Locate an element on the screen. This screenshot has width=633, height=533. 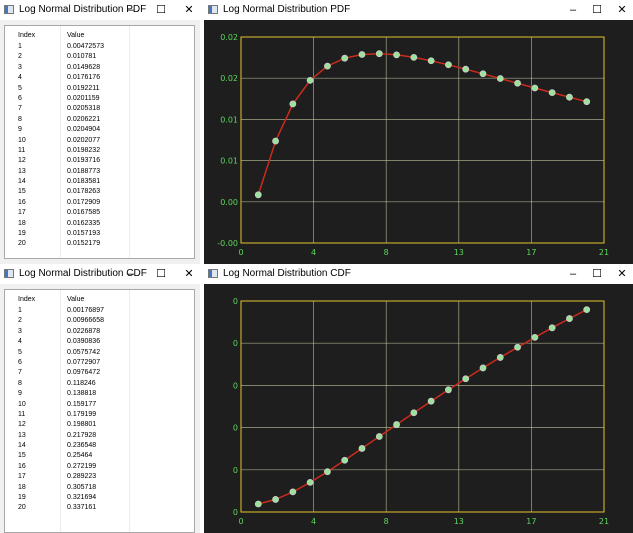
table-row: 4 0.0176176 is located at coordinates (99, 78).